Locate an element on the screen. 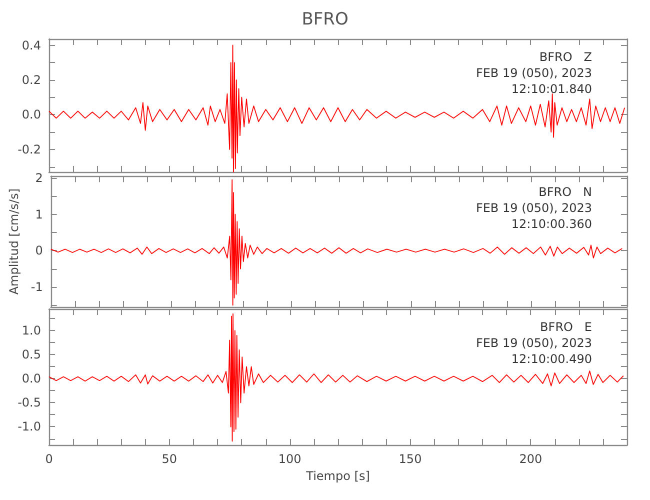 The height and width of the screenshot is (500, 650). y-axis-title: Amplitud [cm/s/s] is located at coordinates (14, 241).